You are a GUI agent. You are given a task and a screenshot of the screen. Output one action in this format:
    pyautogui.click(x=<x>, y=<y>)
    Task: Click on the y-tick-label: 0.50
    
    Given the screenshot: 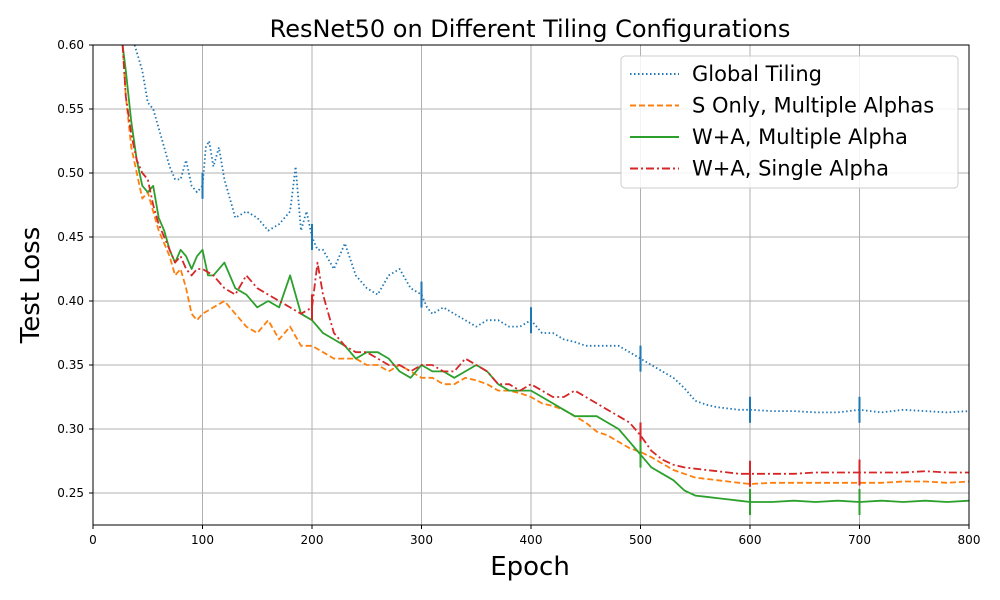 What is the action you would take?
    pyautogui.click(x=70, y=173)
    